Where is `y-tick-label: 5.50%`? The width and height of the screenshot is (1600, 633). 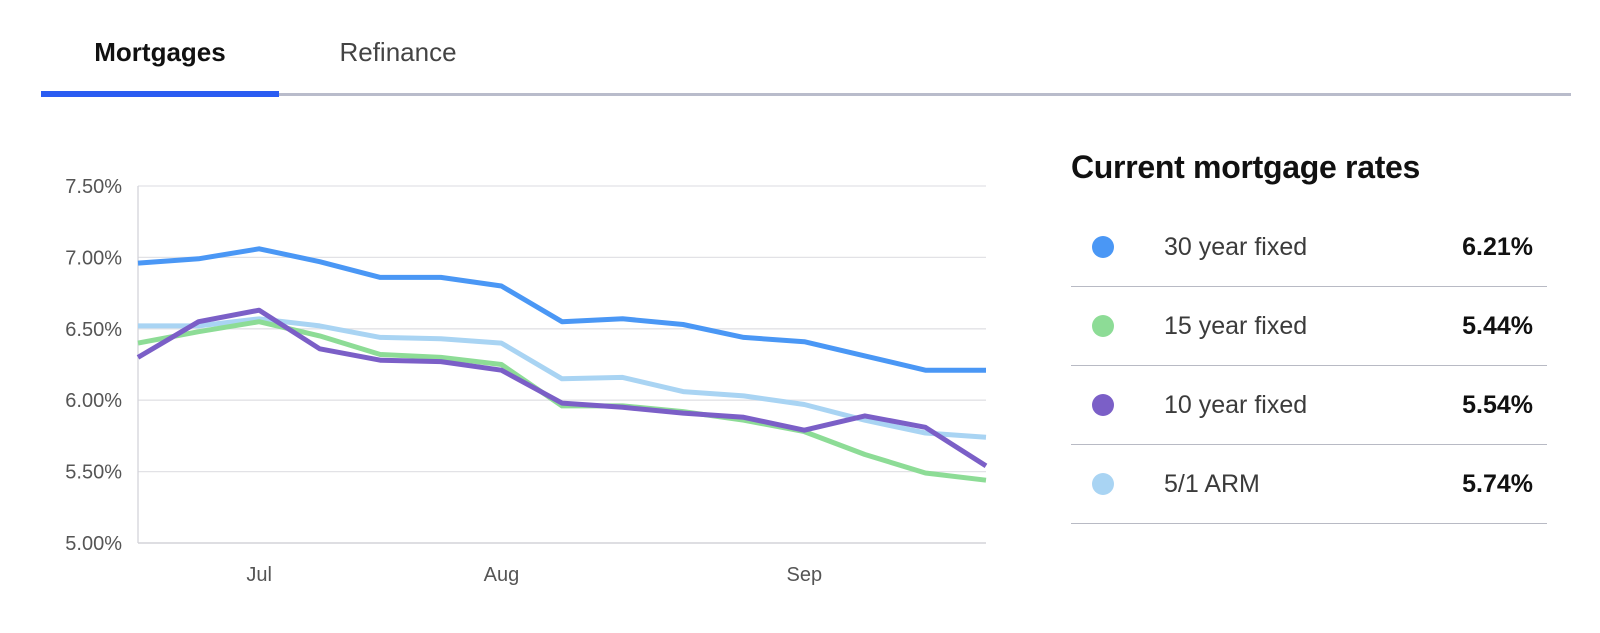
y-tick-label: 5.50% is located at coordinates (93, 473).